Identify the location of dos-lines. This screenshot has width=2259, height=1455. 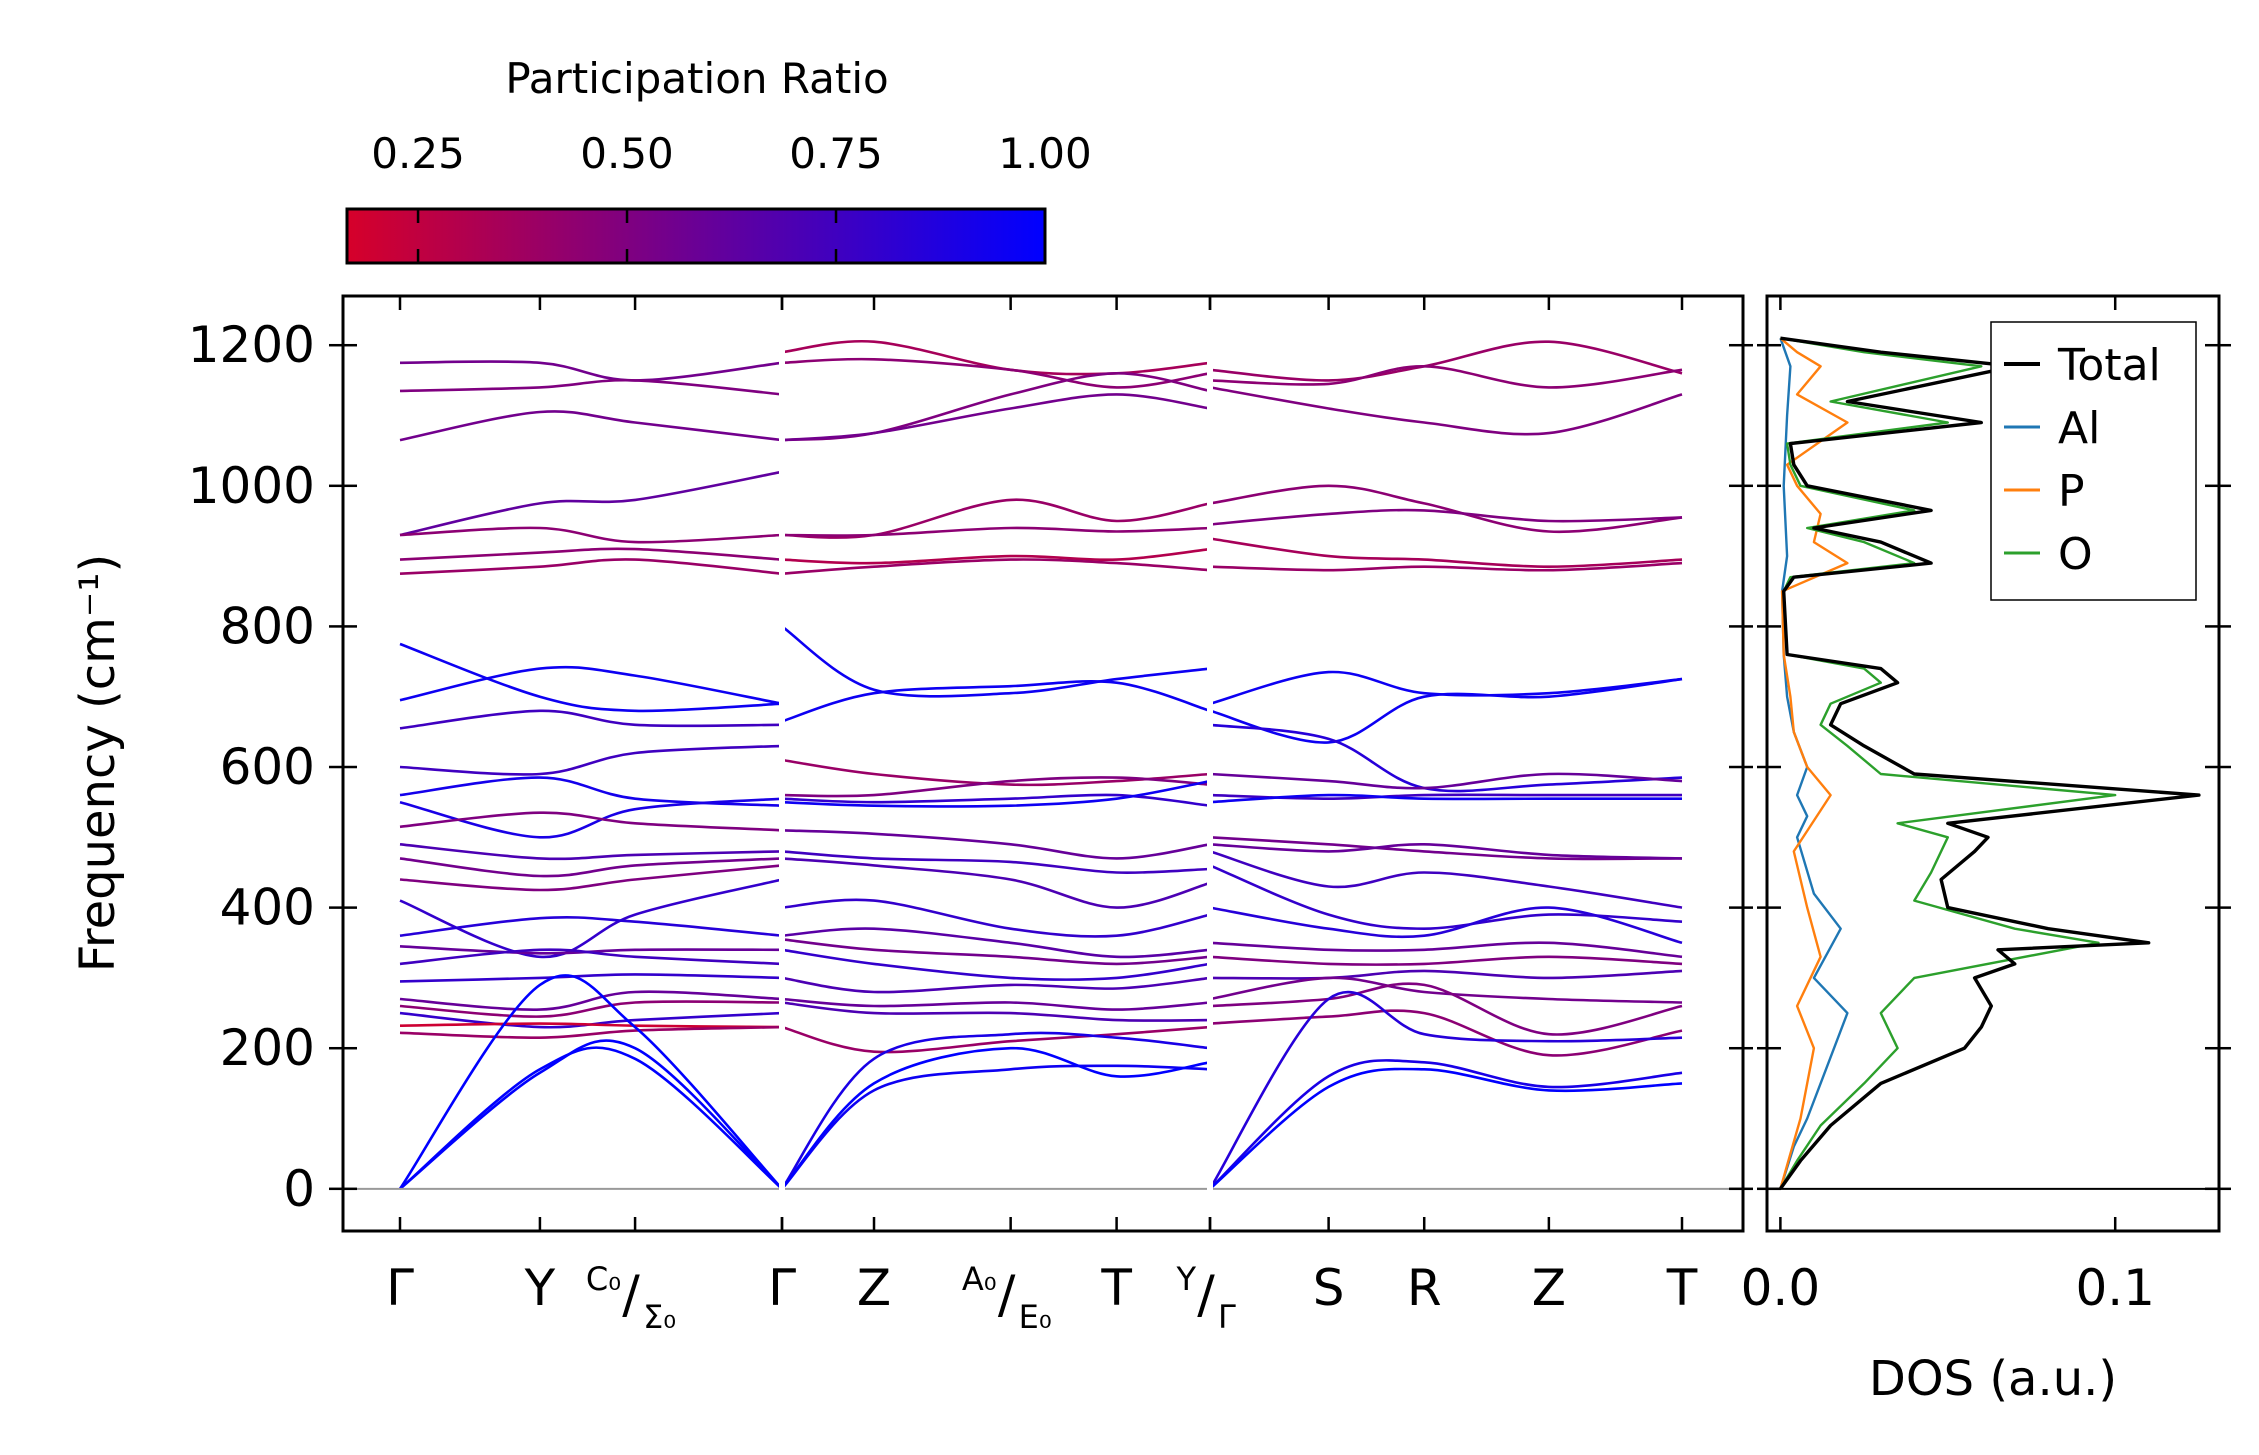
(1990, 763).